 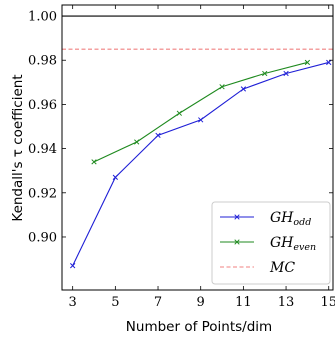 What do you see at coordinates (115, 302) in the screenshot?
I see `x-tick-label: 5` at bounding box center [115, 302].